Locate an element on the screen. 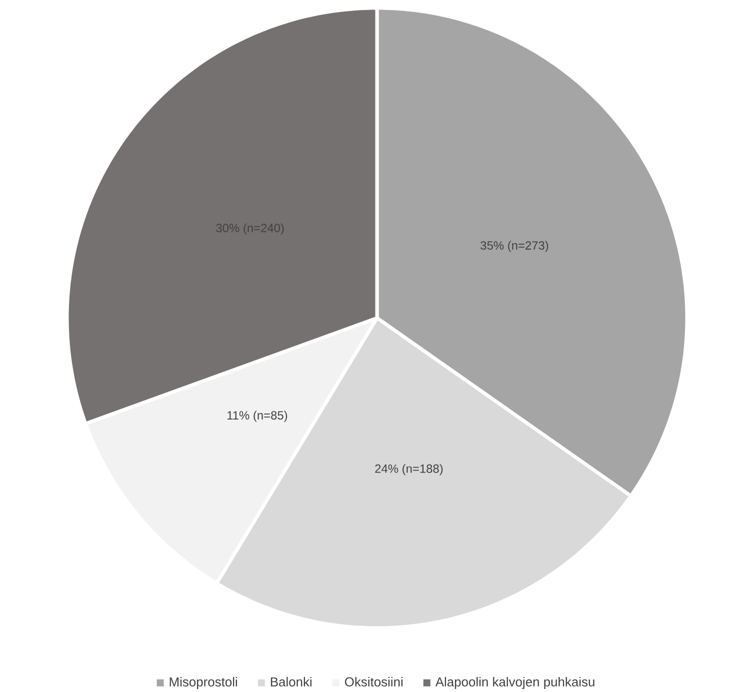  legend-label: Alapoolin kalvojen puhkaisu is located at coordinates (514, 682).